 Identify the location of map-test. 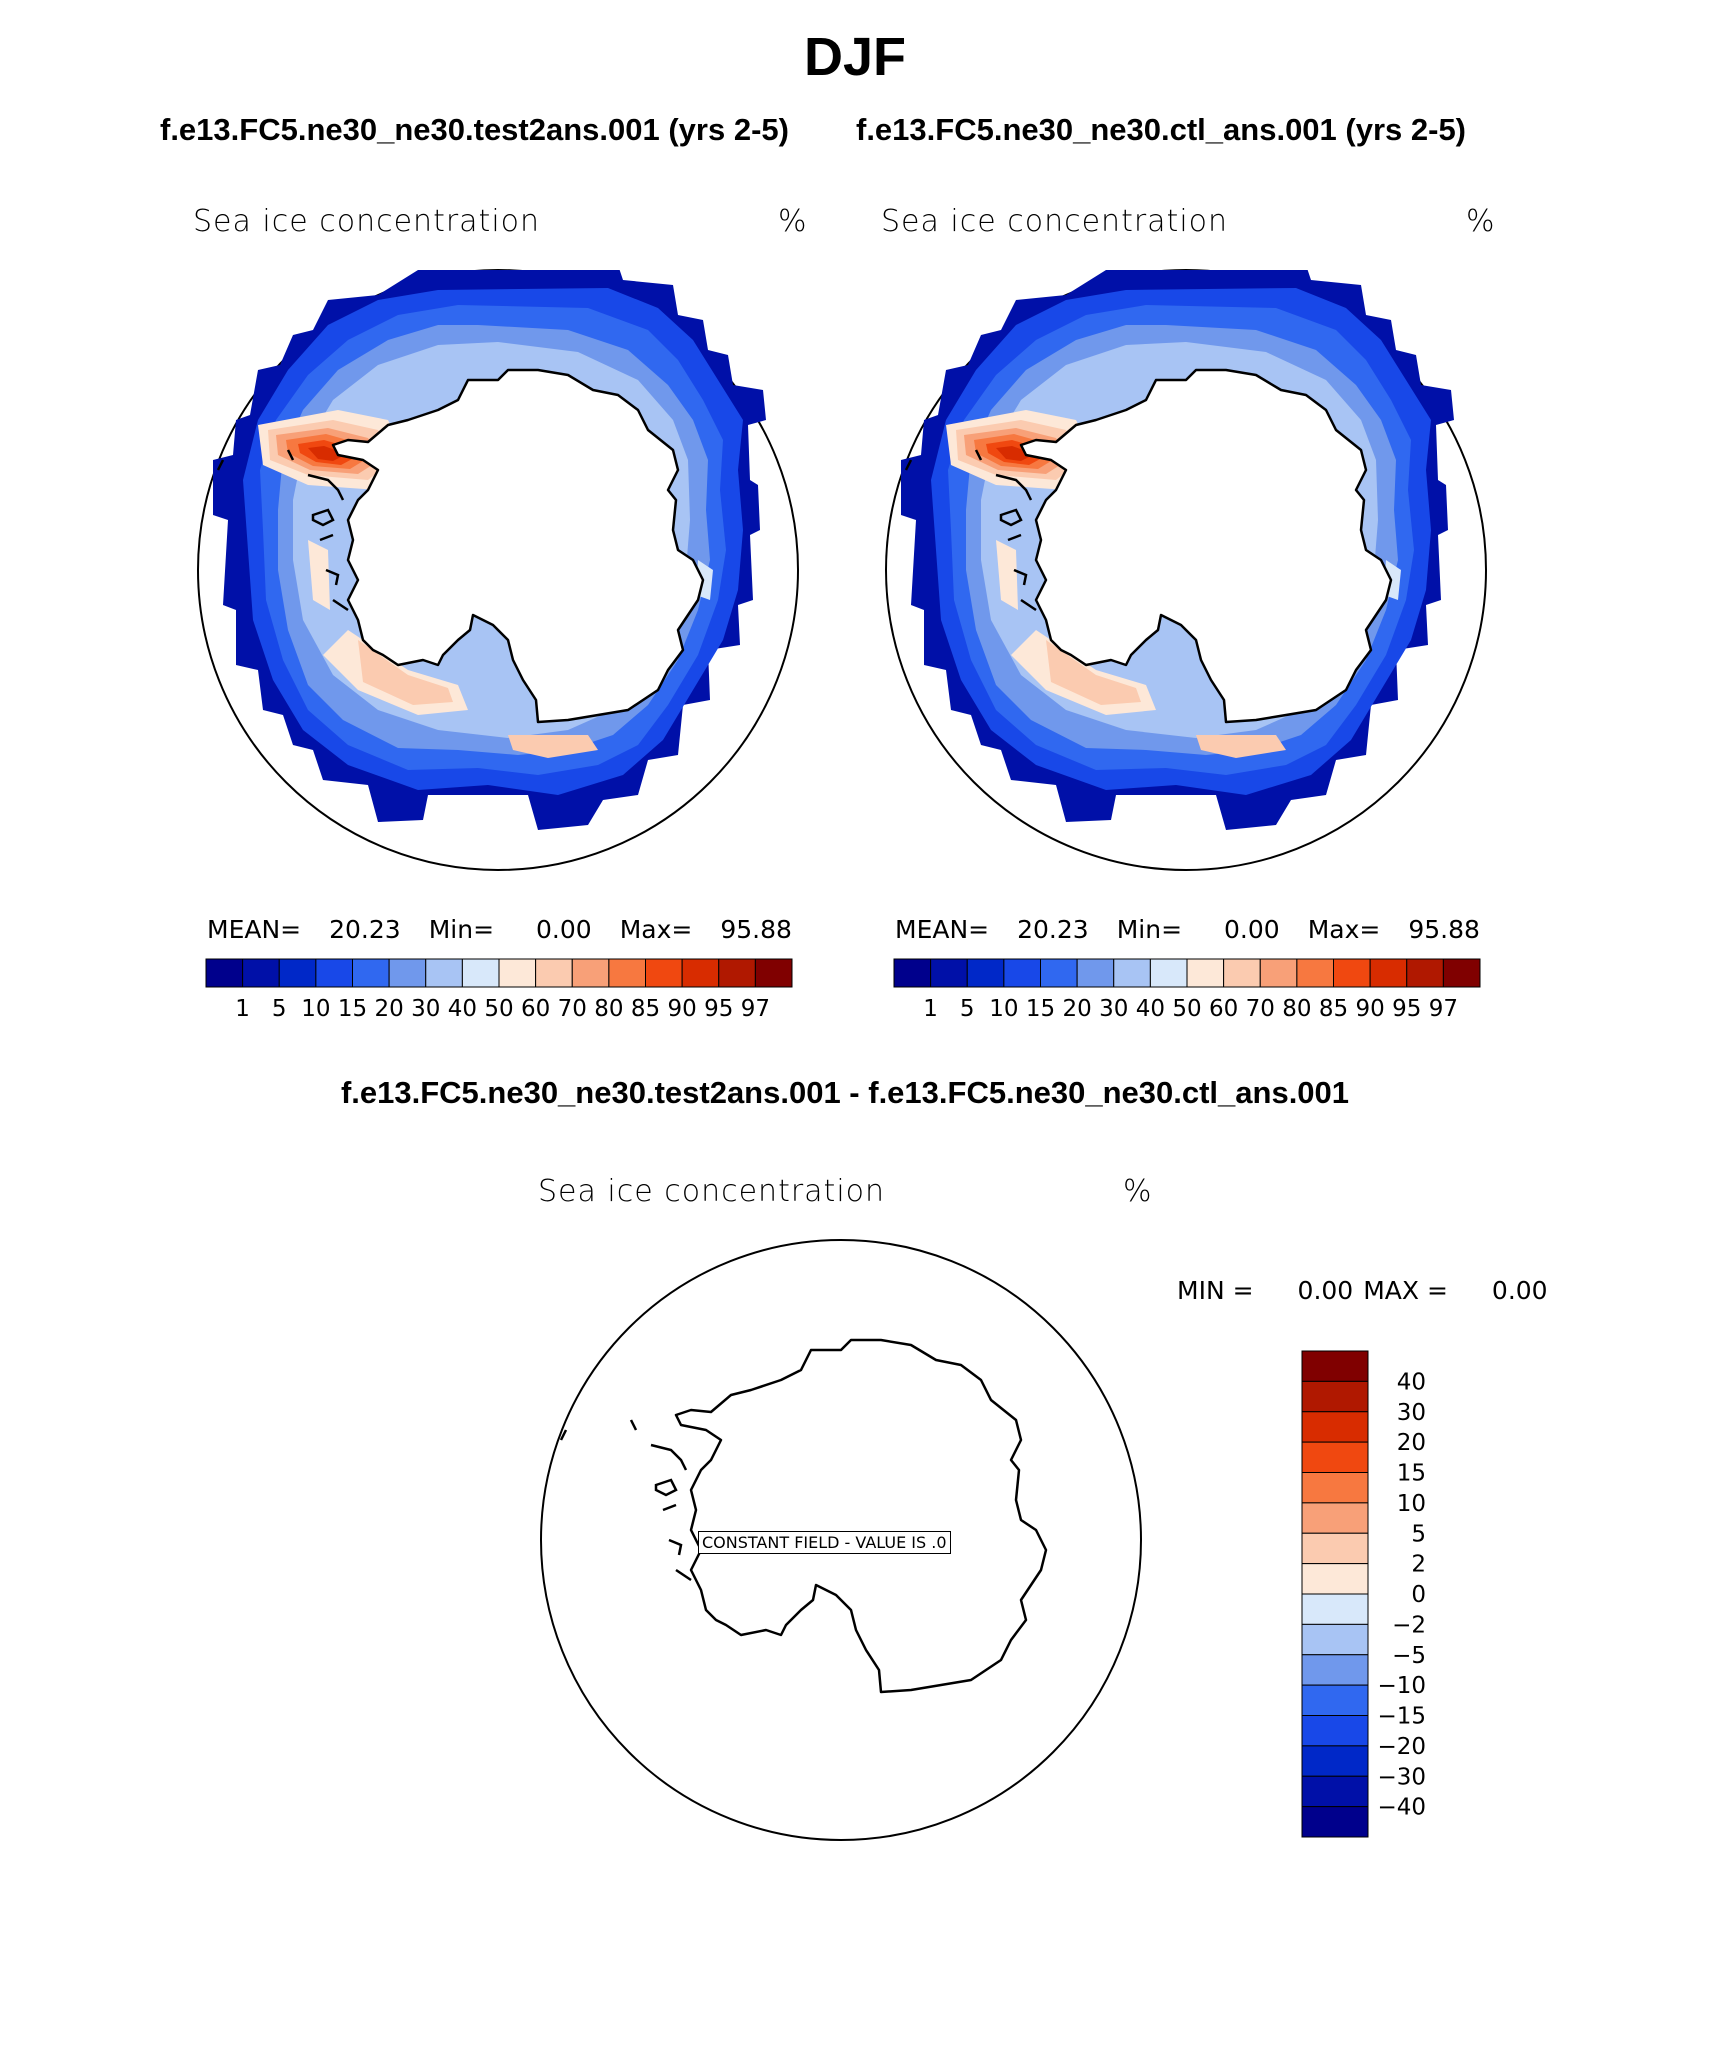
(498, 570).